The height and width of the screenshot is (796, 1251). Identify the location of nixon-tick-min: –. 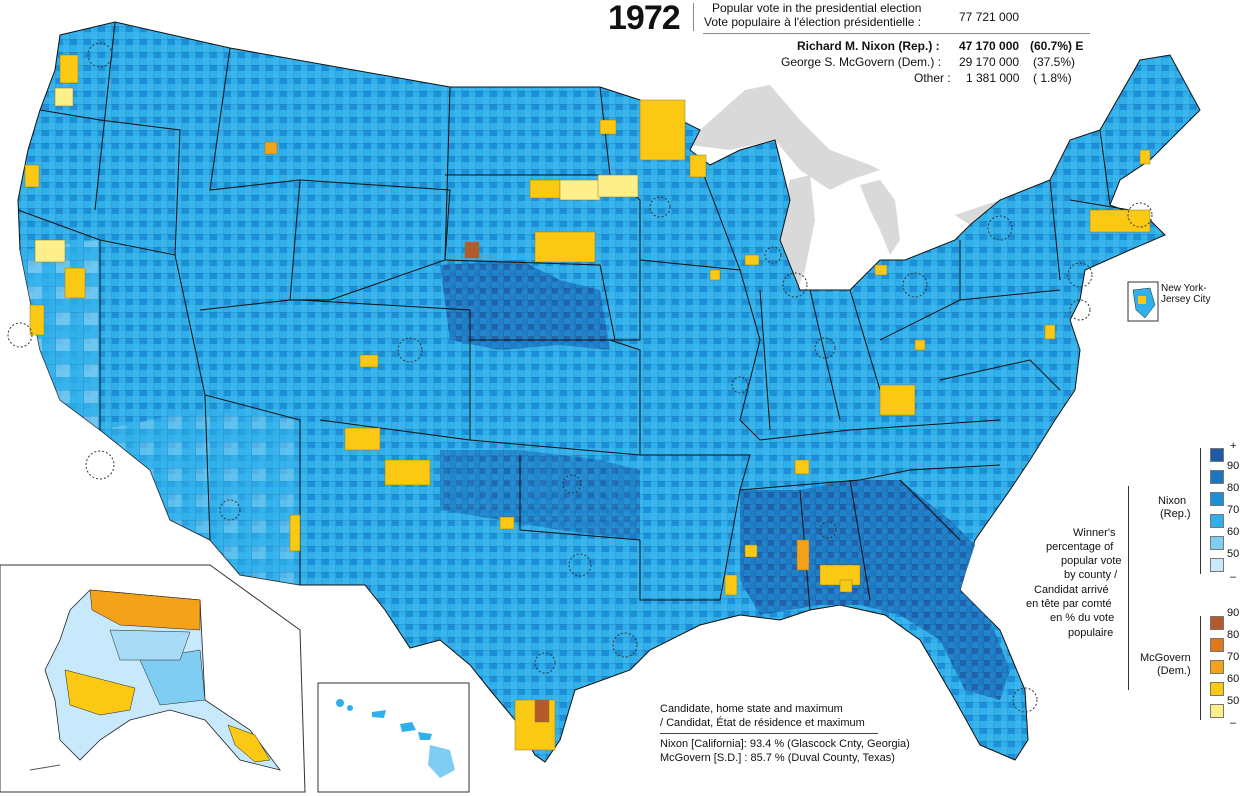
(1233, 577).